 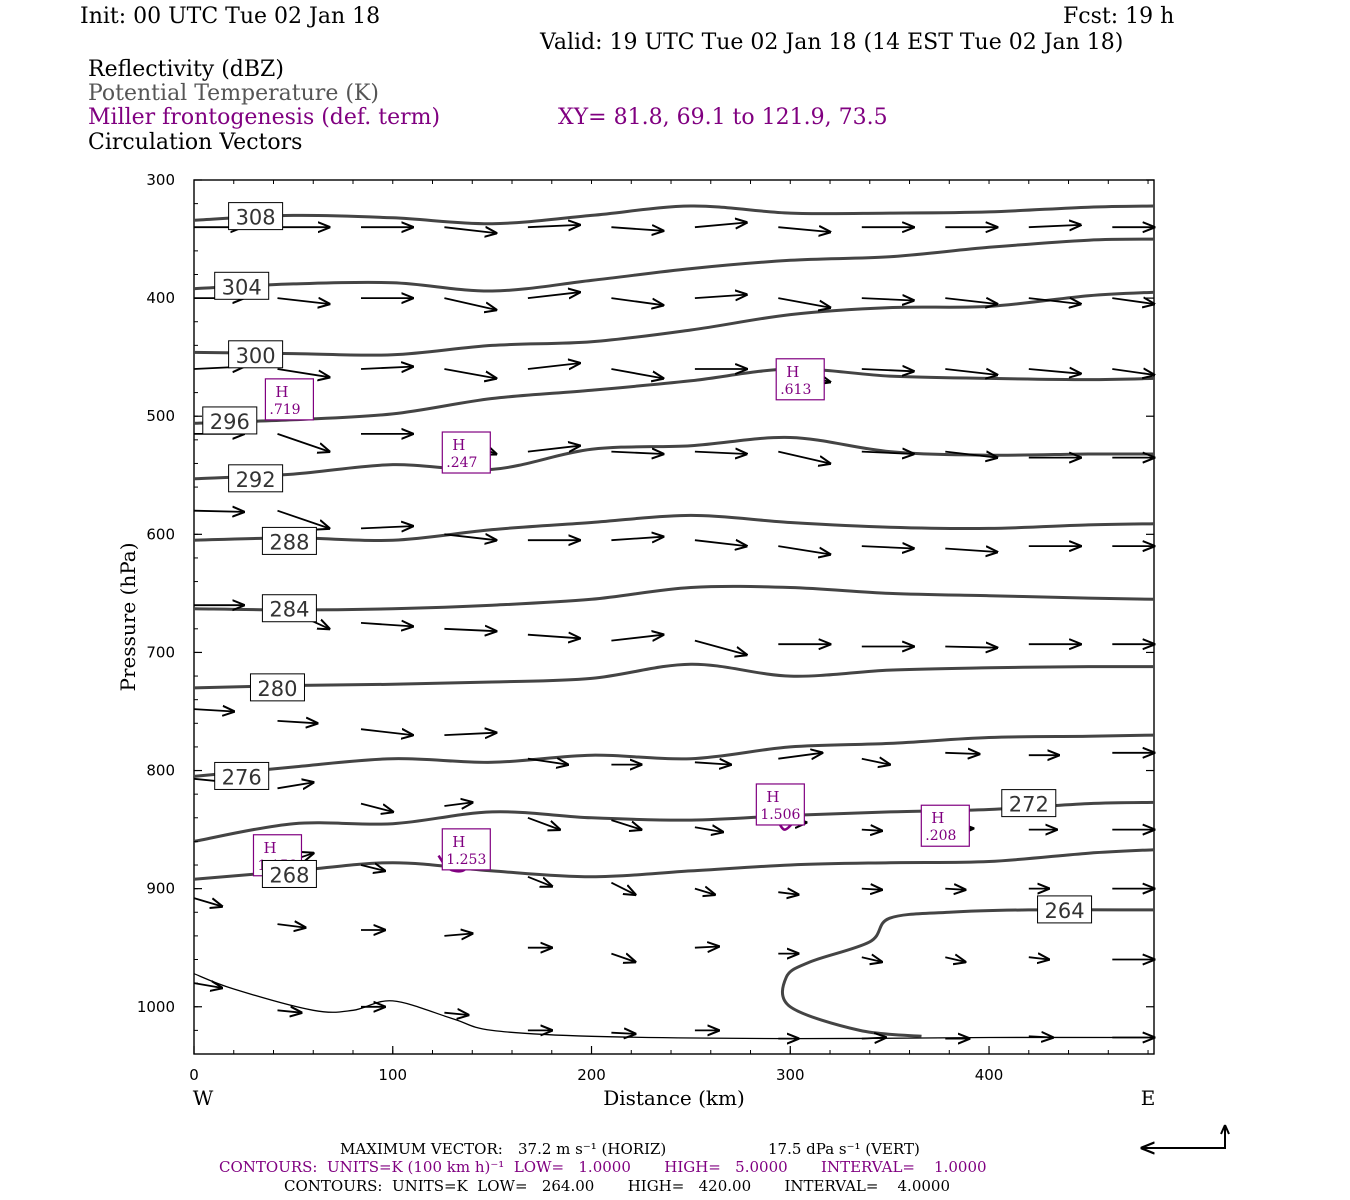 What do you see at coordinates (844, 1149) in the screenshot?
I see `max-vector-vert: 17.5 dPa s⁻¹ (VERT)` at bounding box center [844, 1149].